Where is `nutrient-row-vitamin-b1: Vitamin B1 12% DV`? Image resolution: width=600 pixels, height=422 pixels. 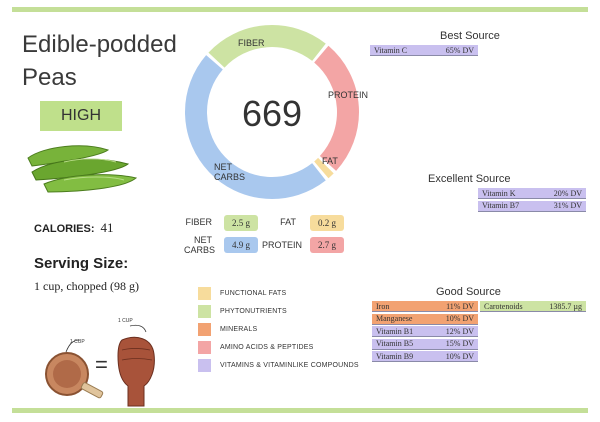
nutrient-row-vitamin-b1: Vitamin B1 12% DV is located at coordinates (425, 331).